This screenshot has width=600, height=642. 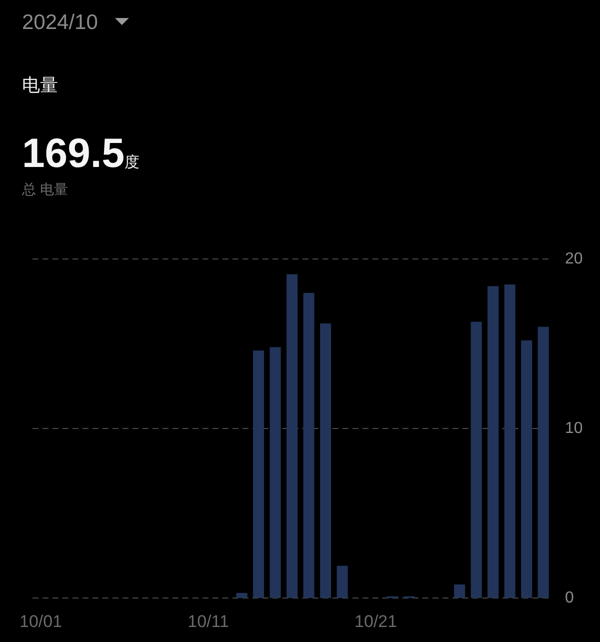 What do you see at coordinates (376, 621) in the screenshot?
I see `x-tick-label: 10/21` at bounding box center [376, 621].